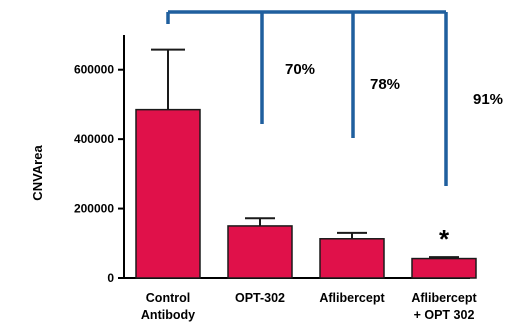 Image resolution: width=513 pixels, height=325 pixels. I want to click on percent-reduction-label: 70%, so click(300, 69).